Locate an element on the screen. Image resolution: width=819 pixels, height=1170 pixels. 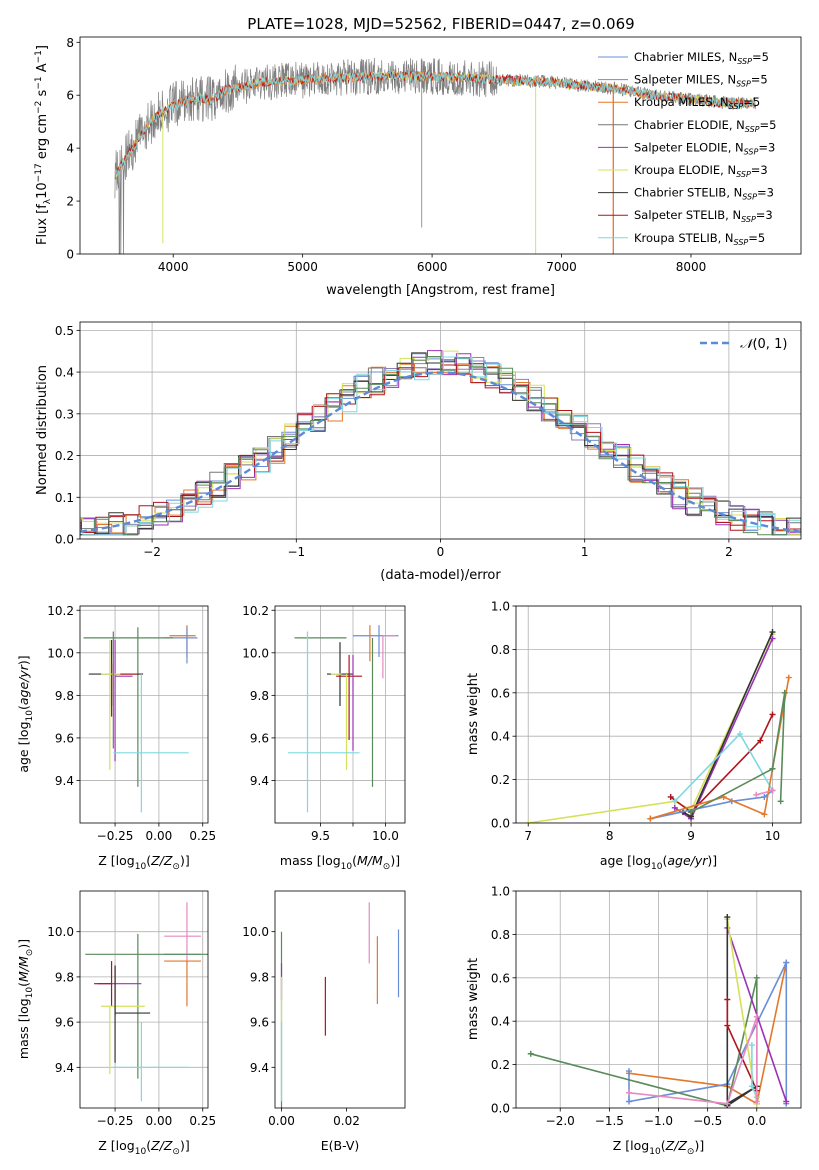
legend-entry-part: Kroupa ELODIE, N is located at coordinates (685, 170).